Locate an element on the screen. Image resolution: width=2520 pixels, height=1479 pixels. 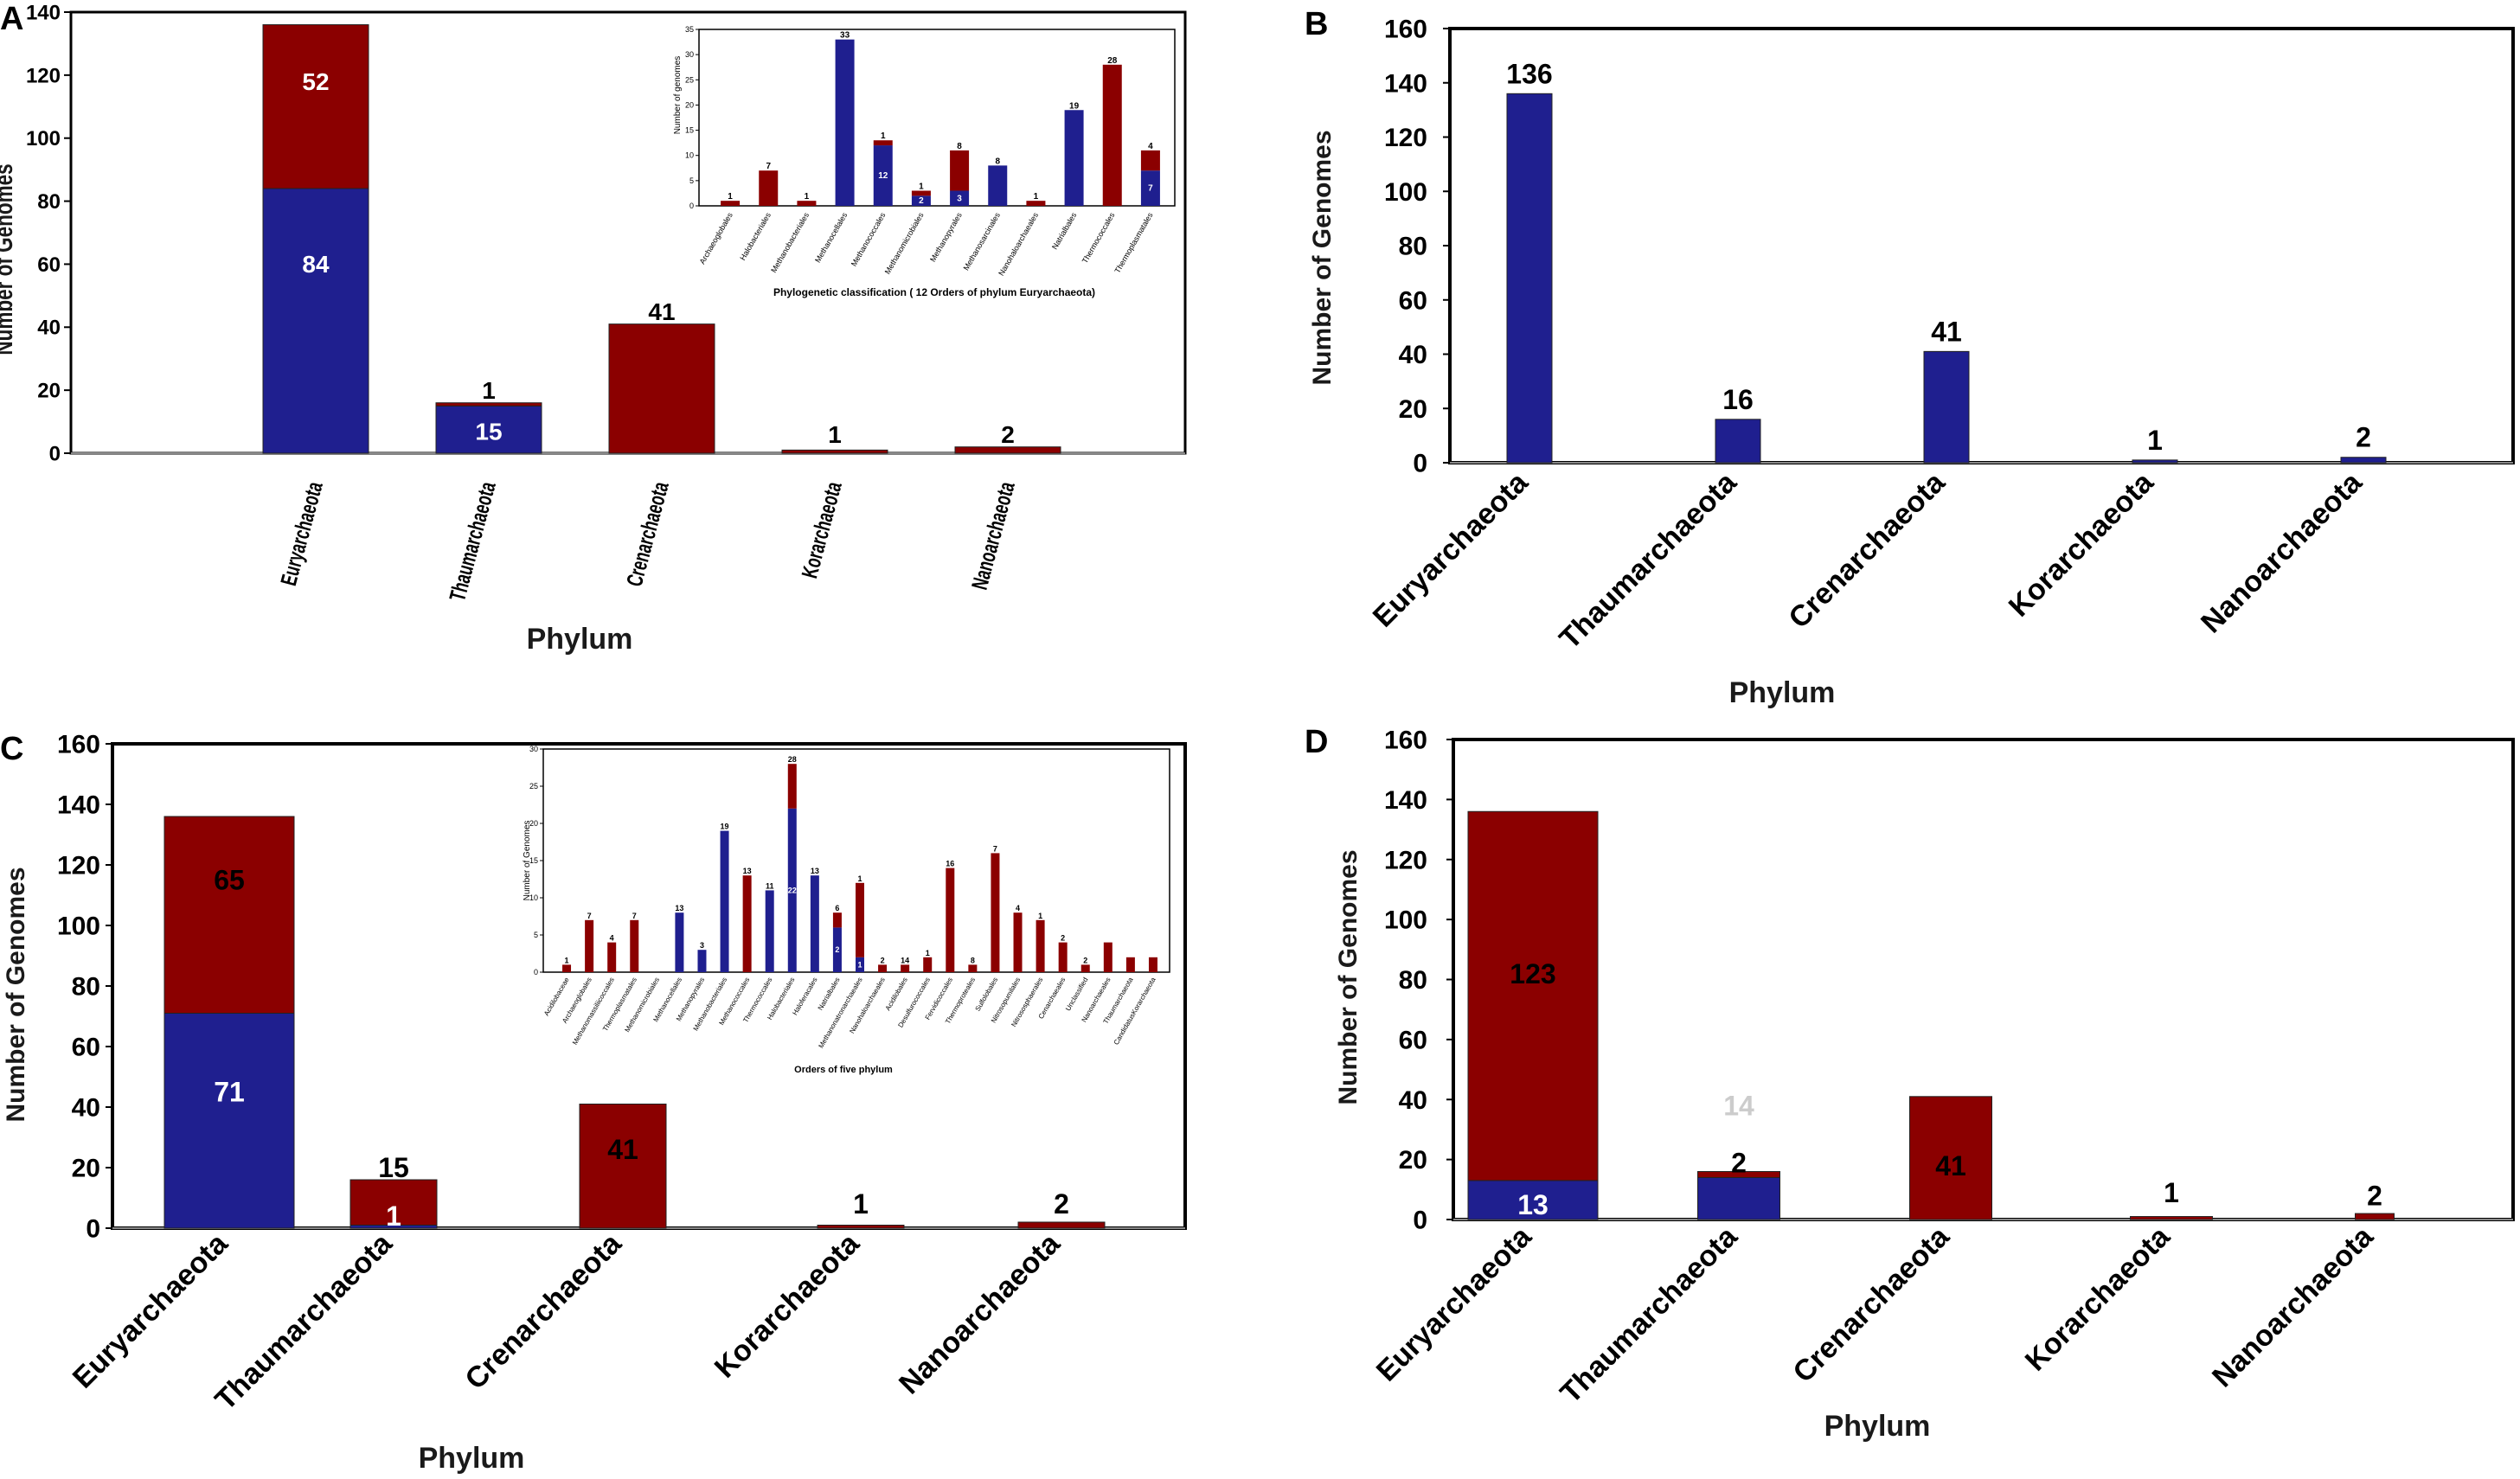
inset-x-tick-label: Thermococcales is located at coordinates (1098, 238).